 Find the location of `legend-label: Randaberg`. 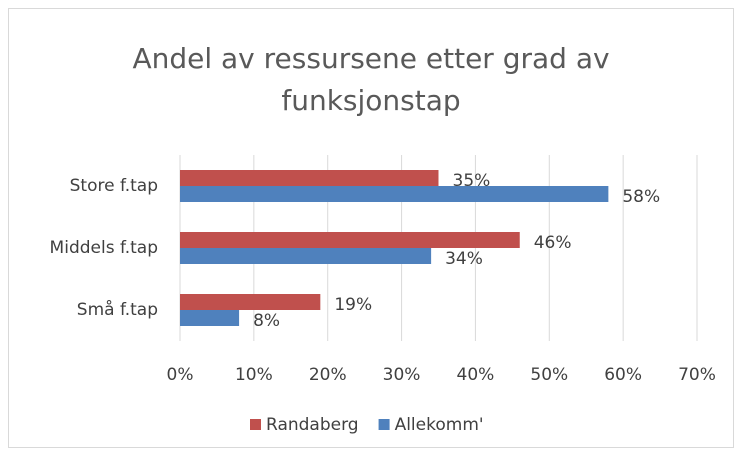

legend-label: Randaberg is located at coordinates (312, 425).